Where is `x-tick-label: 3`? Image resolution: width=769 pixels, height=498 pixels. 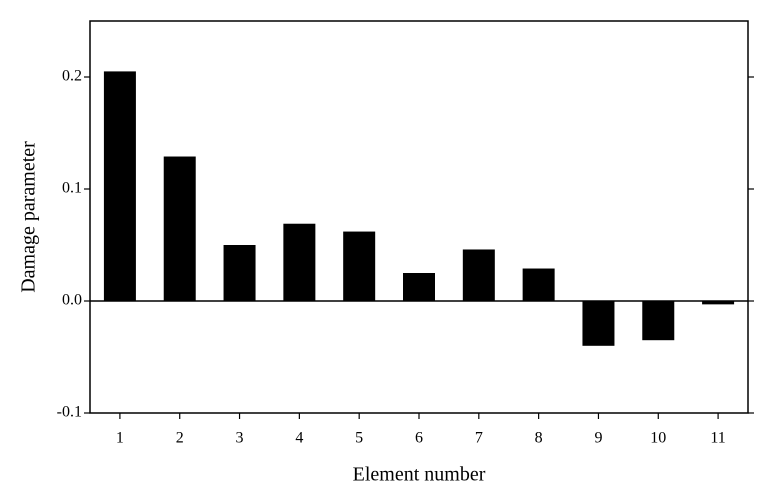
x-tick-label: 3 is located at coordinates (240, 438).